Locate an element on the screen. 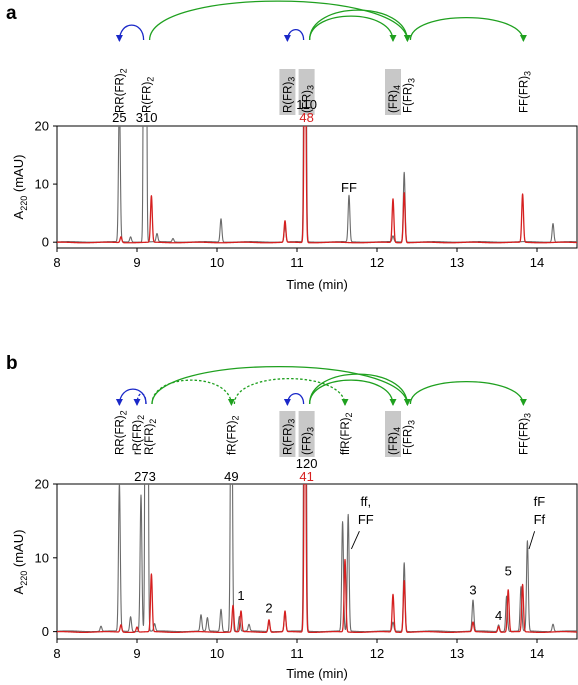 The image size is (578, 685). peak-annotation: FF is located at coordinates (349, 187).